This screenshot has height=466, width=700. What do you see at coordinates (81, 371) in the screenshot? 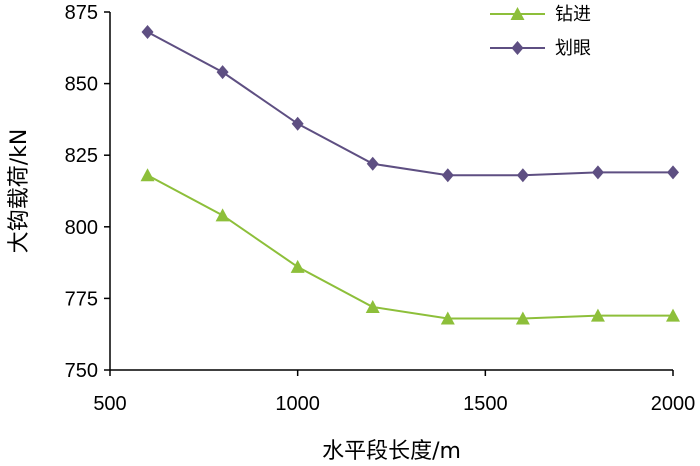
I see `y-tick-label: 750` at bounding box center [81, 371].